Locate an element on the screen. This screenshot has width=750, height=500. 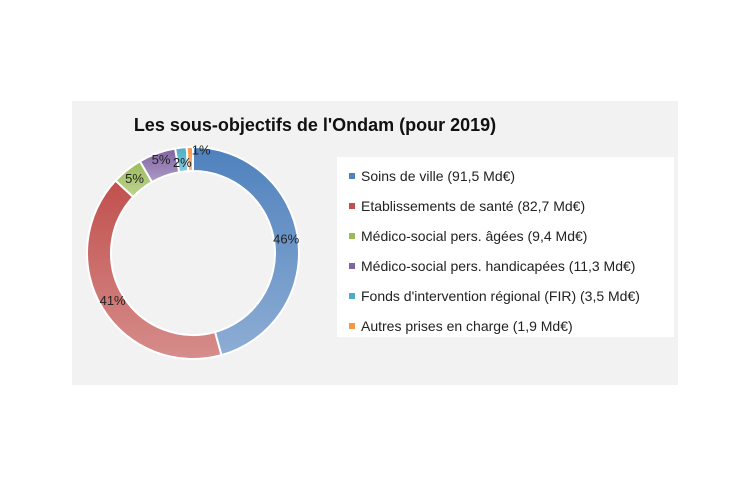
legend-label: Autres prises en charge (1,9 Md€) is located at coordinates (467, 326).